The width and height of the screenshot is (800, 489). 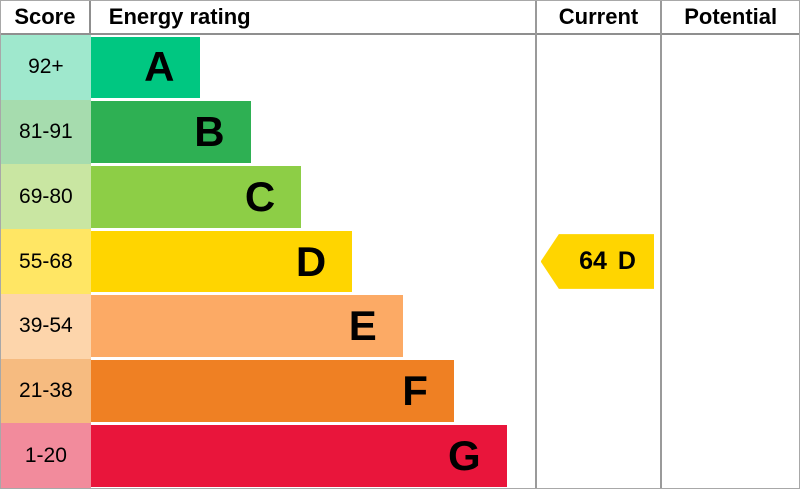 I want to click on rating-bar-row: G, so click(x=312, y=455).